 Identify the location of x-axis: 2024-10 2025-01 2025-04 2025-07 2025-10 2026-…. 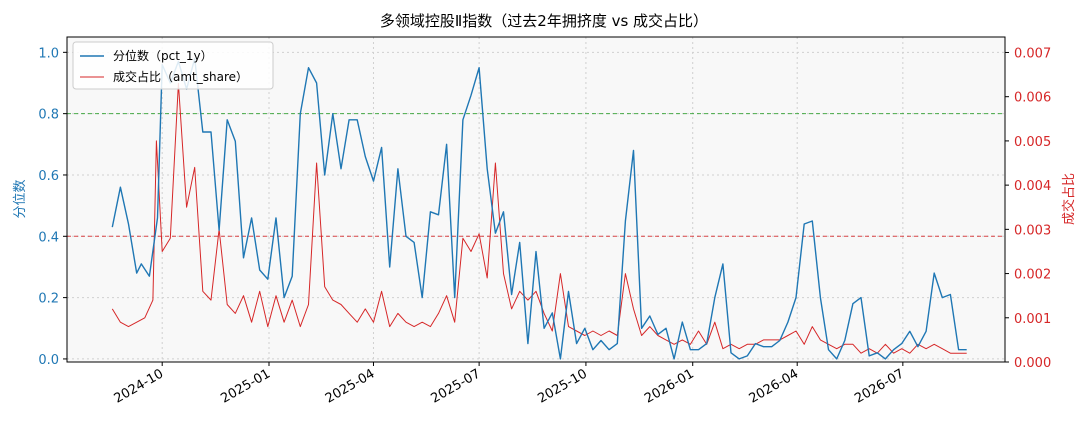
(509, 384).